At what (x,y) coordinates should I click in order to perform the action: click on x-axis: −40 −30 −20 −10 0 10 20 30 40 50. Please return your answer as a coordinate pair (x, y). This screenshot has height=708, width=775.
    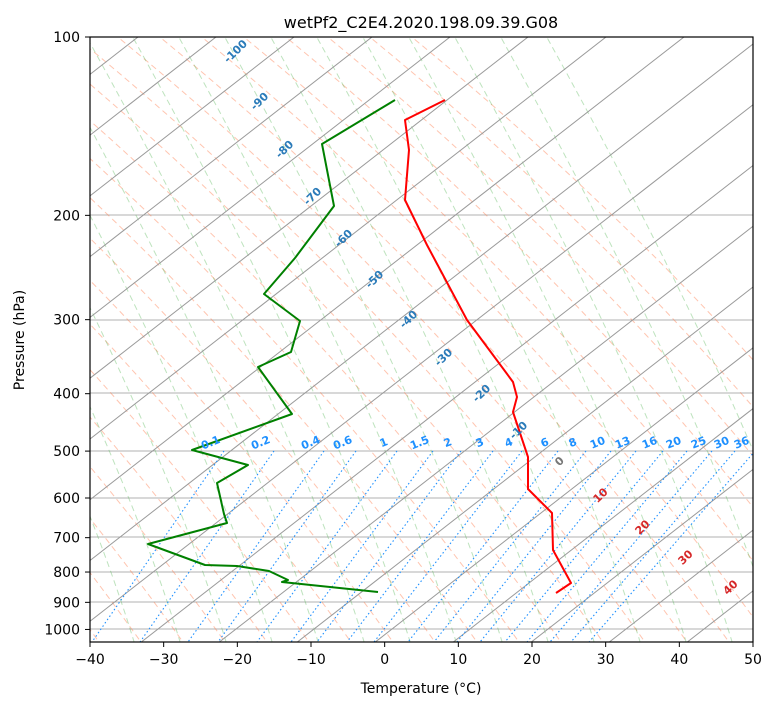
    Looking at the image, I should click on (418, 655).